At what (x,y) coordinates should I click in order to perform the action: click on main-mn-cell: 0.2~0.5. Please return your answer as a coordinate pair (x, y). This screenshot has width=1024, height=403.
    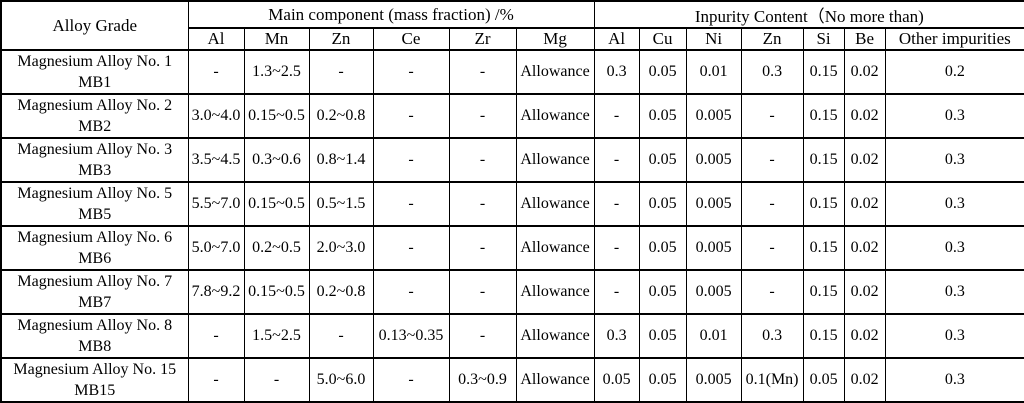
    Looking at the image, I should click on (276, 248).